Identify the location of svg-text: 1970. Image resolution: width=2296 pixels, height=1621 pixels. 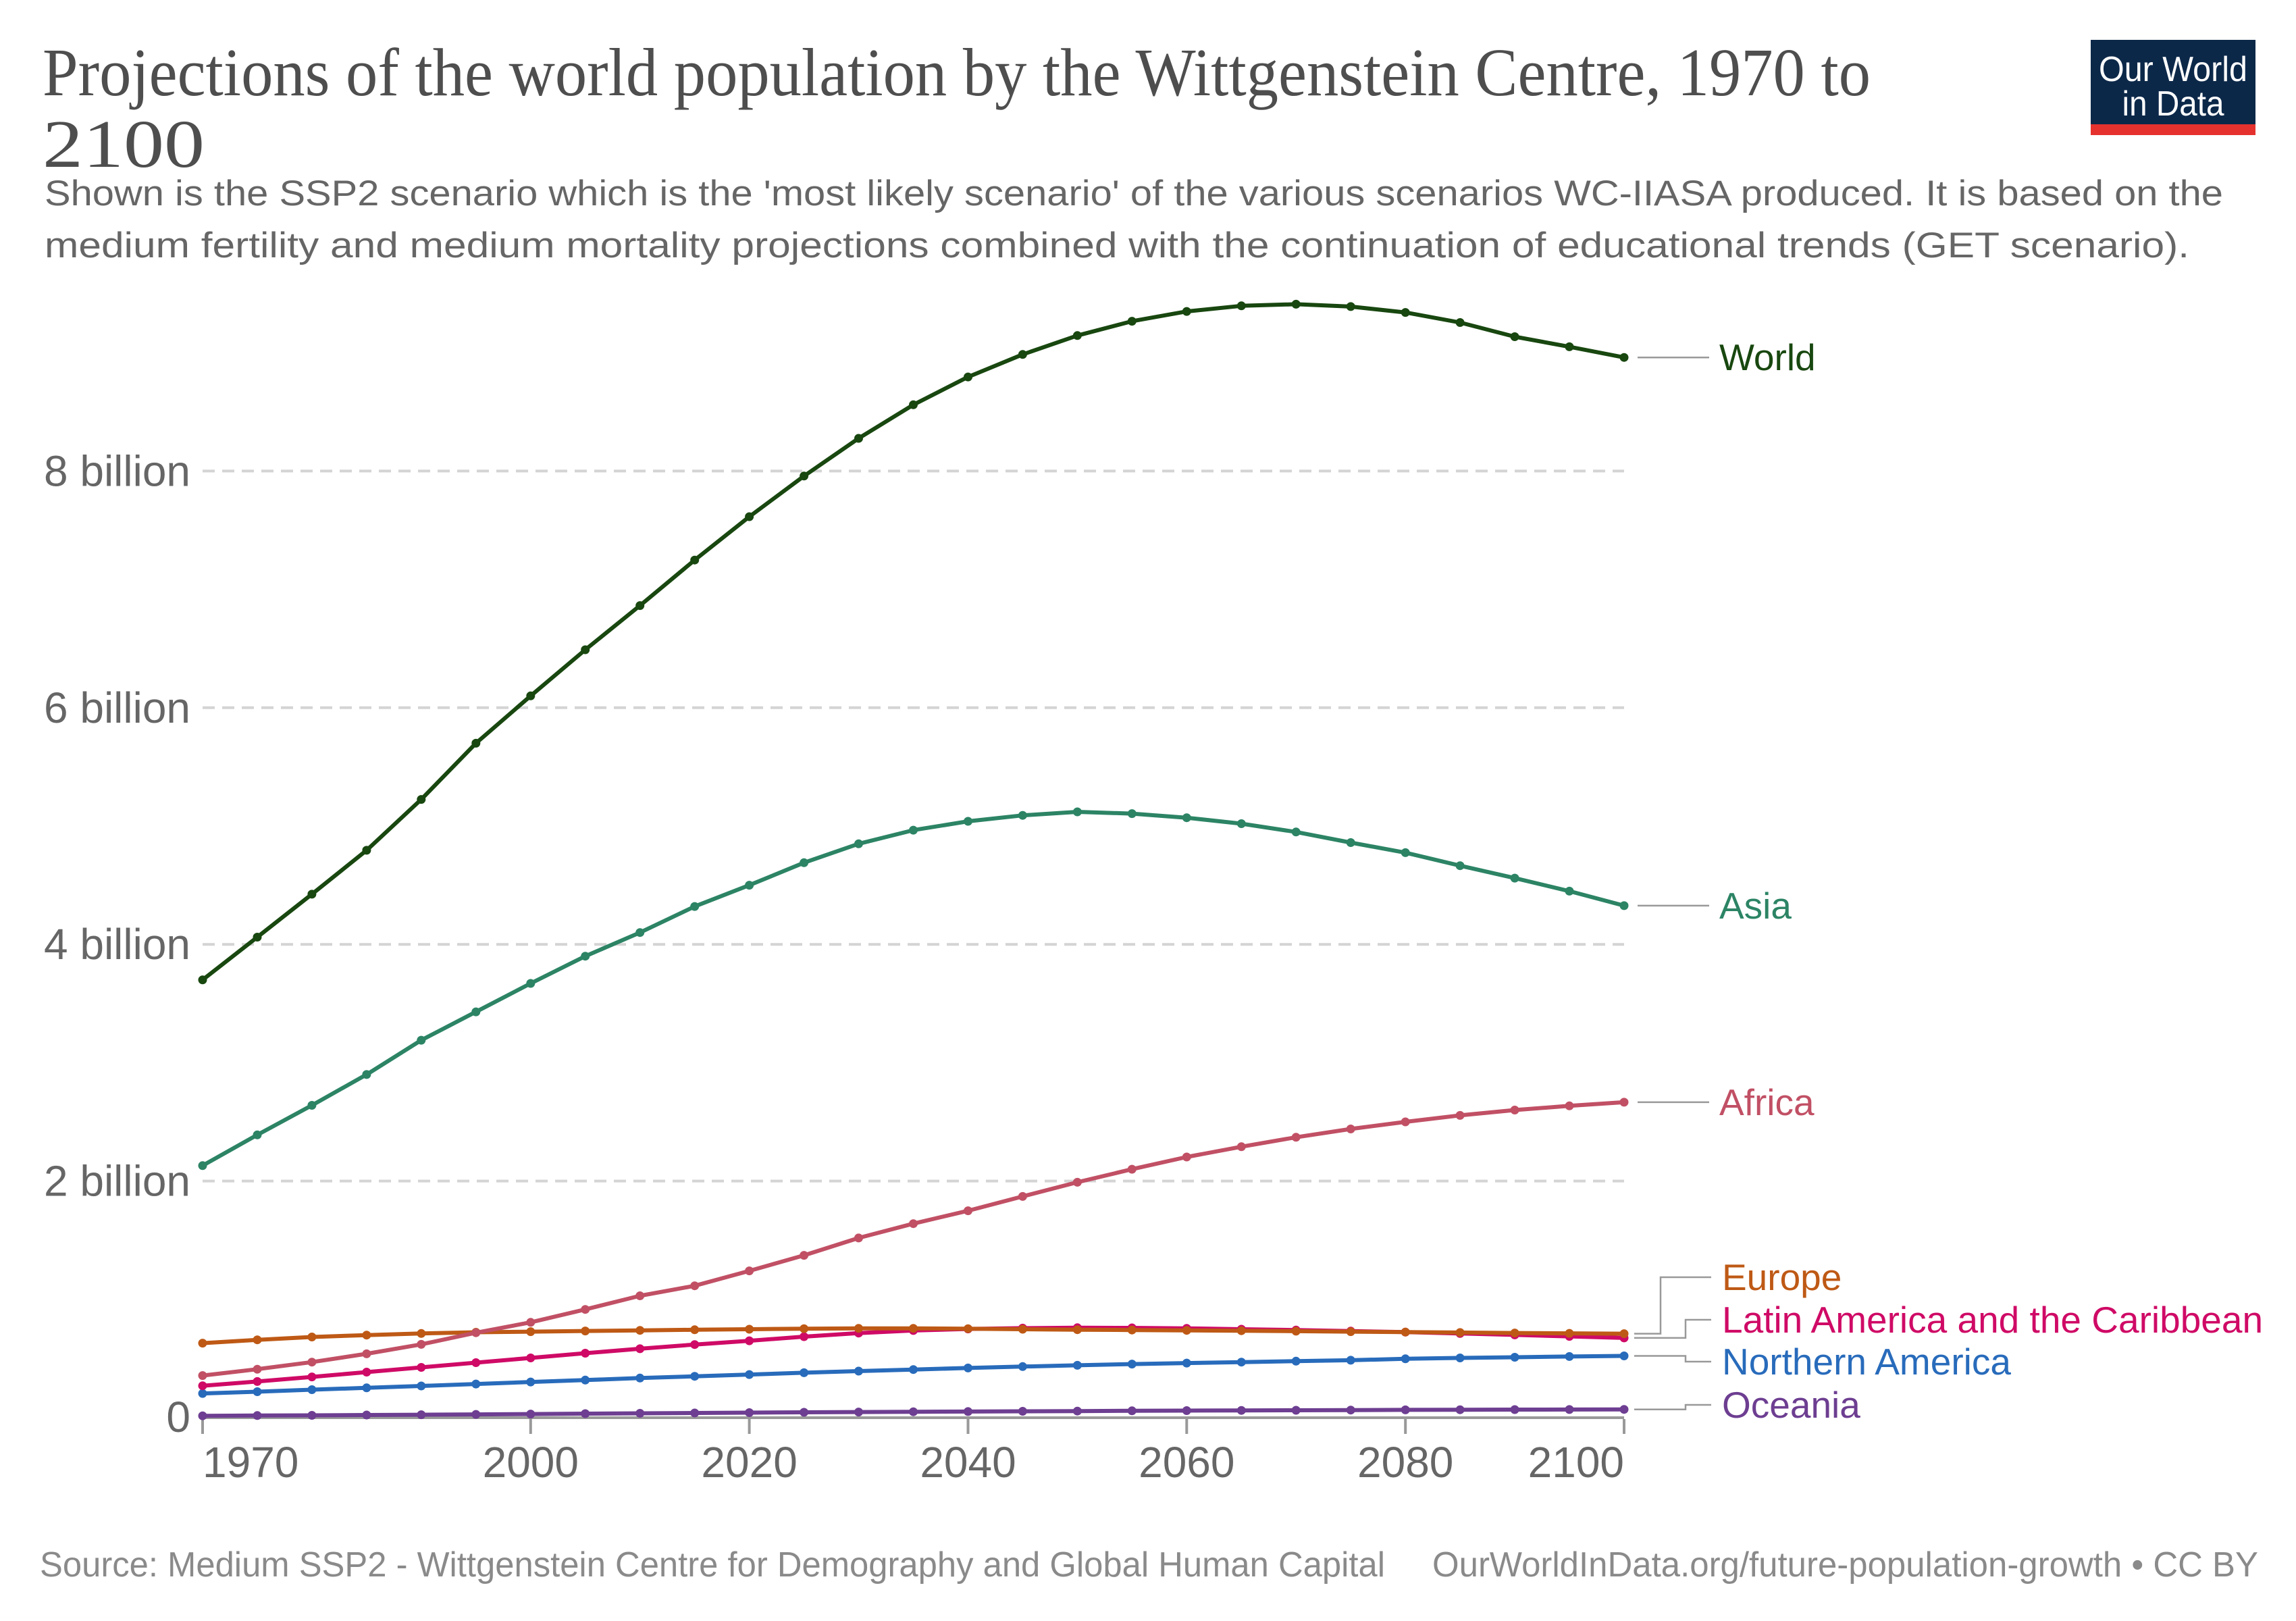
(251, 1462).